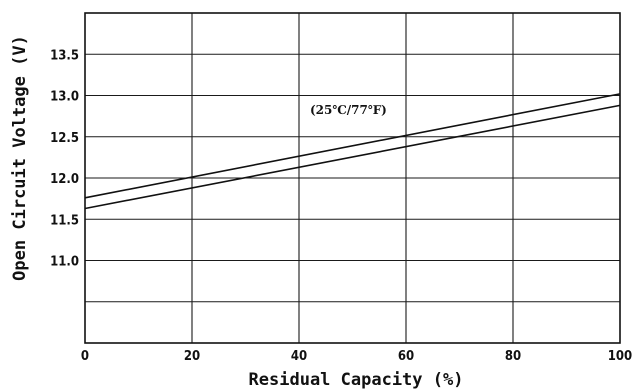 The height and width of the screenshot is (389, 634). What do you see at coordinates (192, 356) in the screenshot?
I see `x-tick-label: 20` at bounding box center [192, 356].